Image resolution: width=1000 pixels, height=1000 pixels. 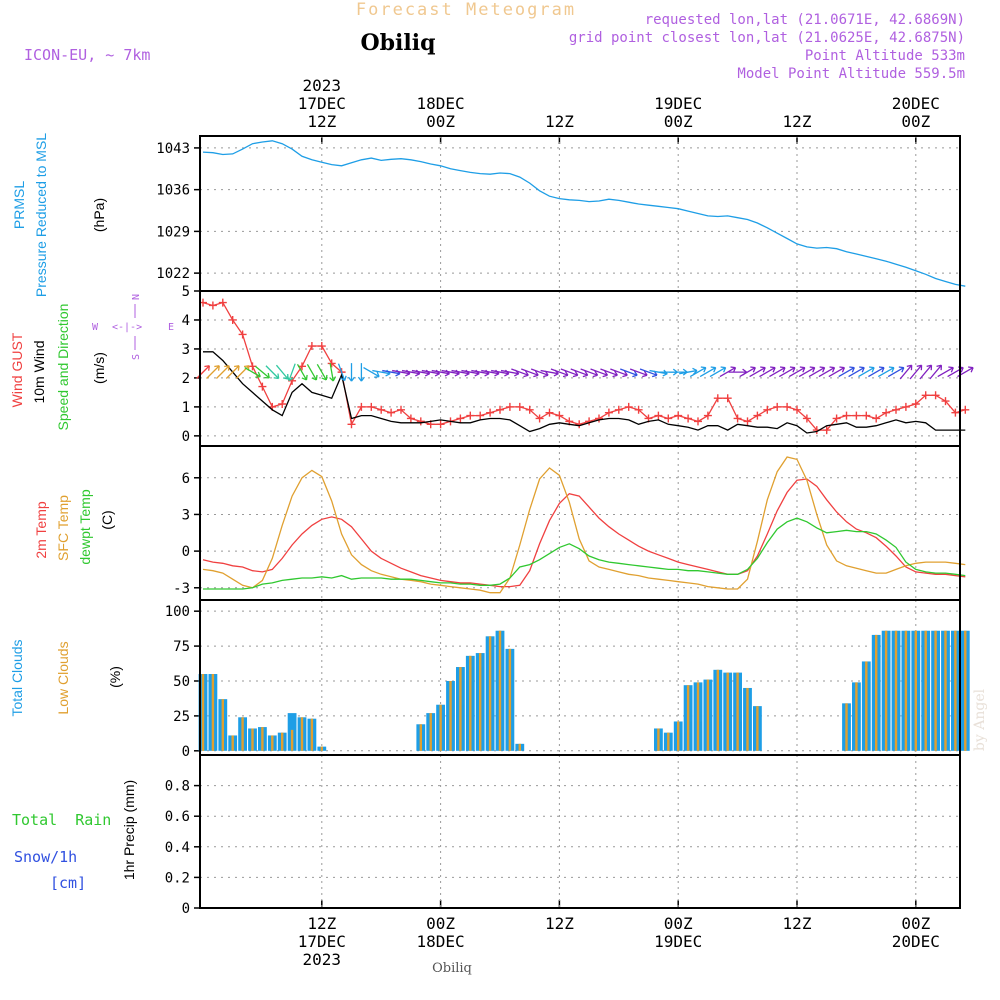 What do you see at coordinates (678, 103) in the screenshot?
I see `top-time-label: 19DEC` at bounding box center [678, 103].